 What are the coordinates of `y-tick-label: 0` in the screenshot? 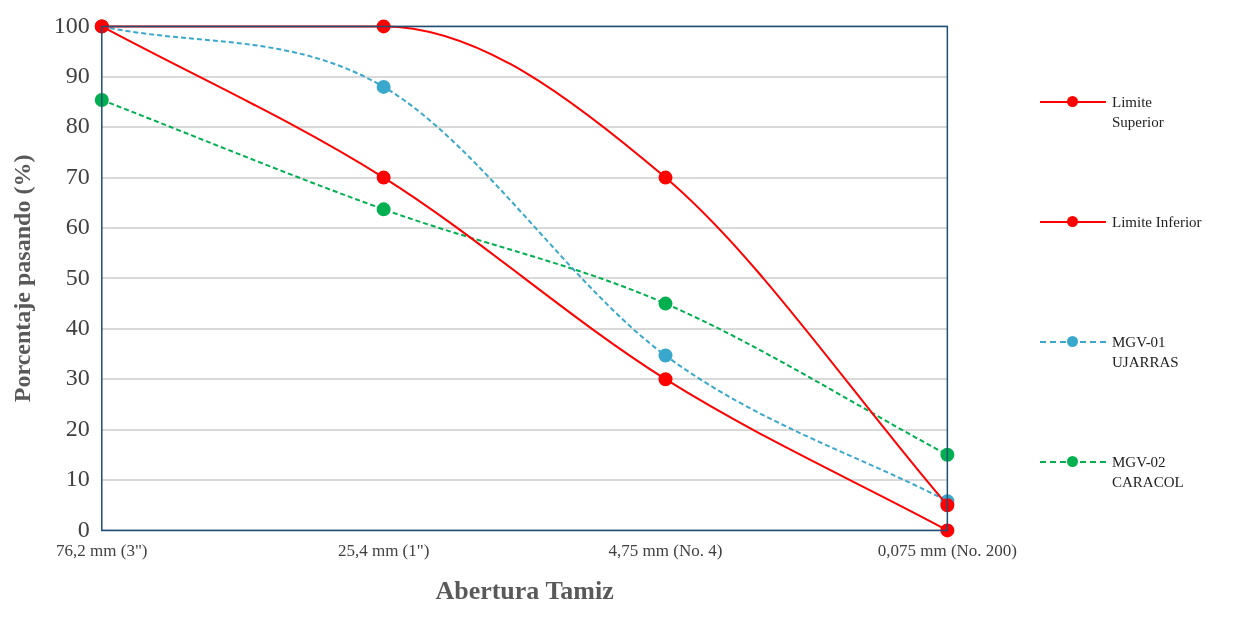 It's located at (83, 528).